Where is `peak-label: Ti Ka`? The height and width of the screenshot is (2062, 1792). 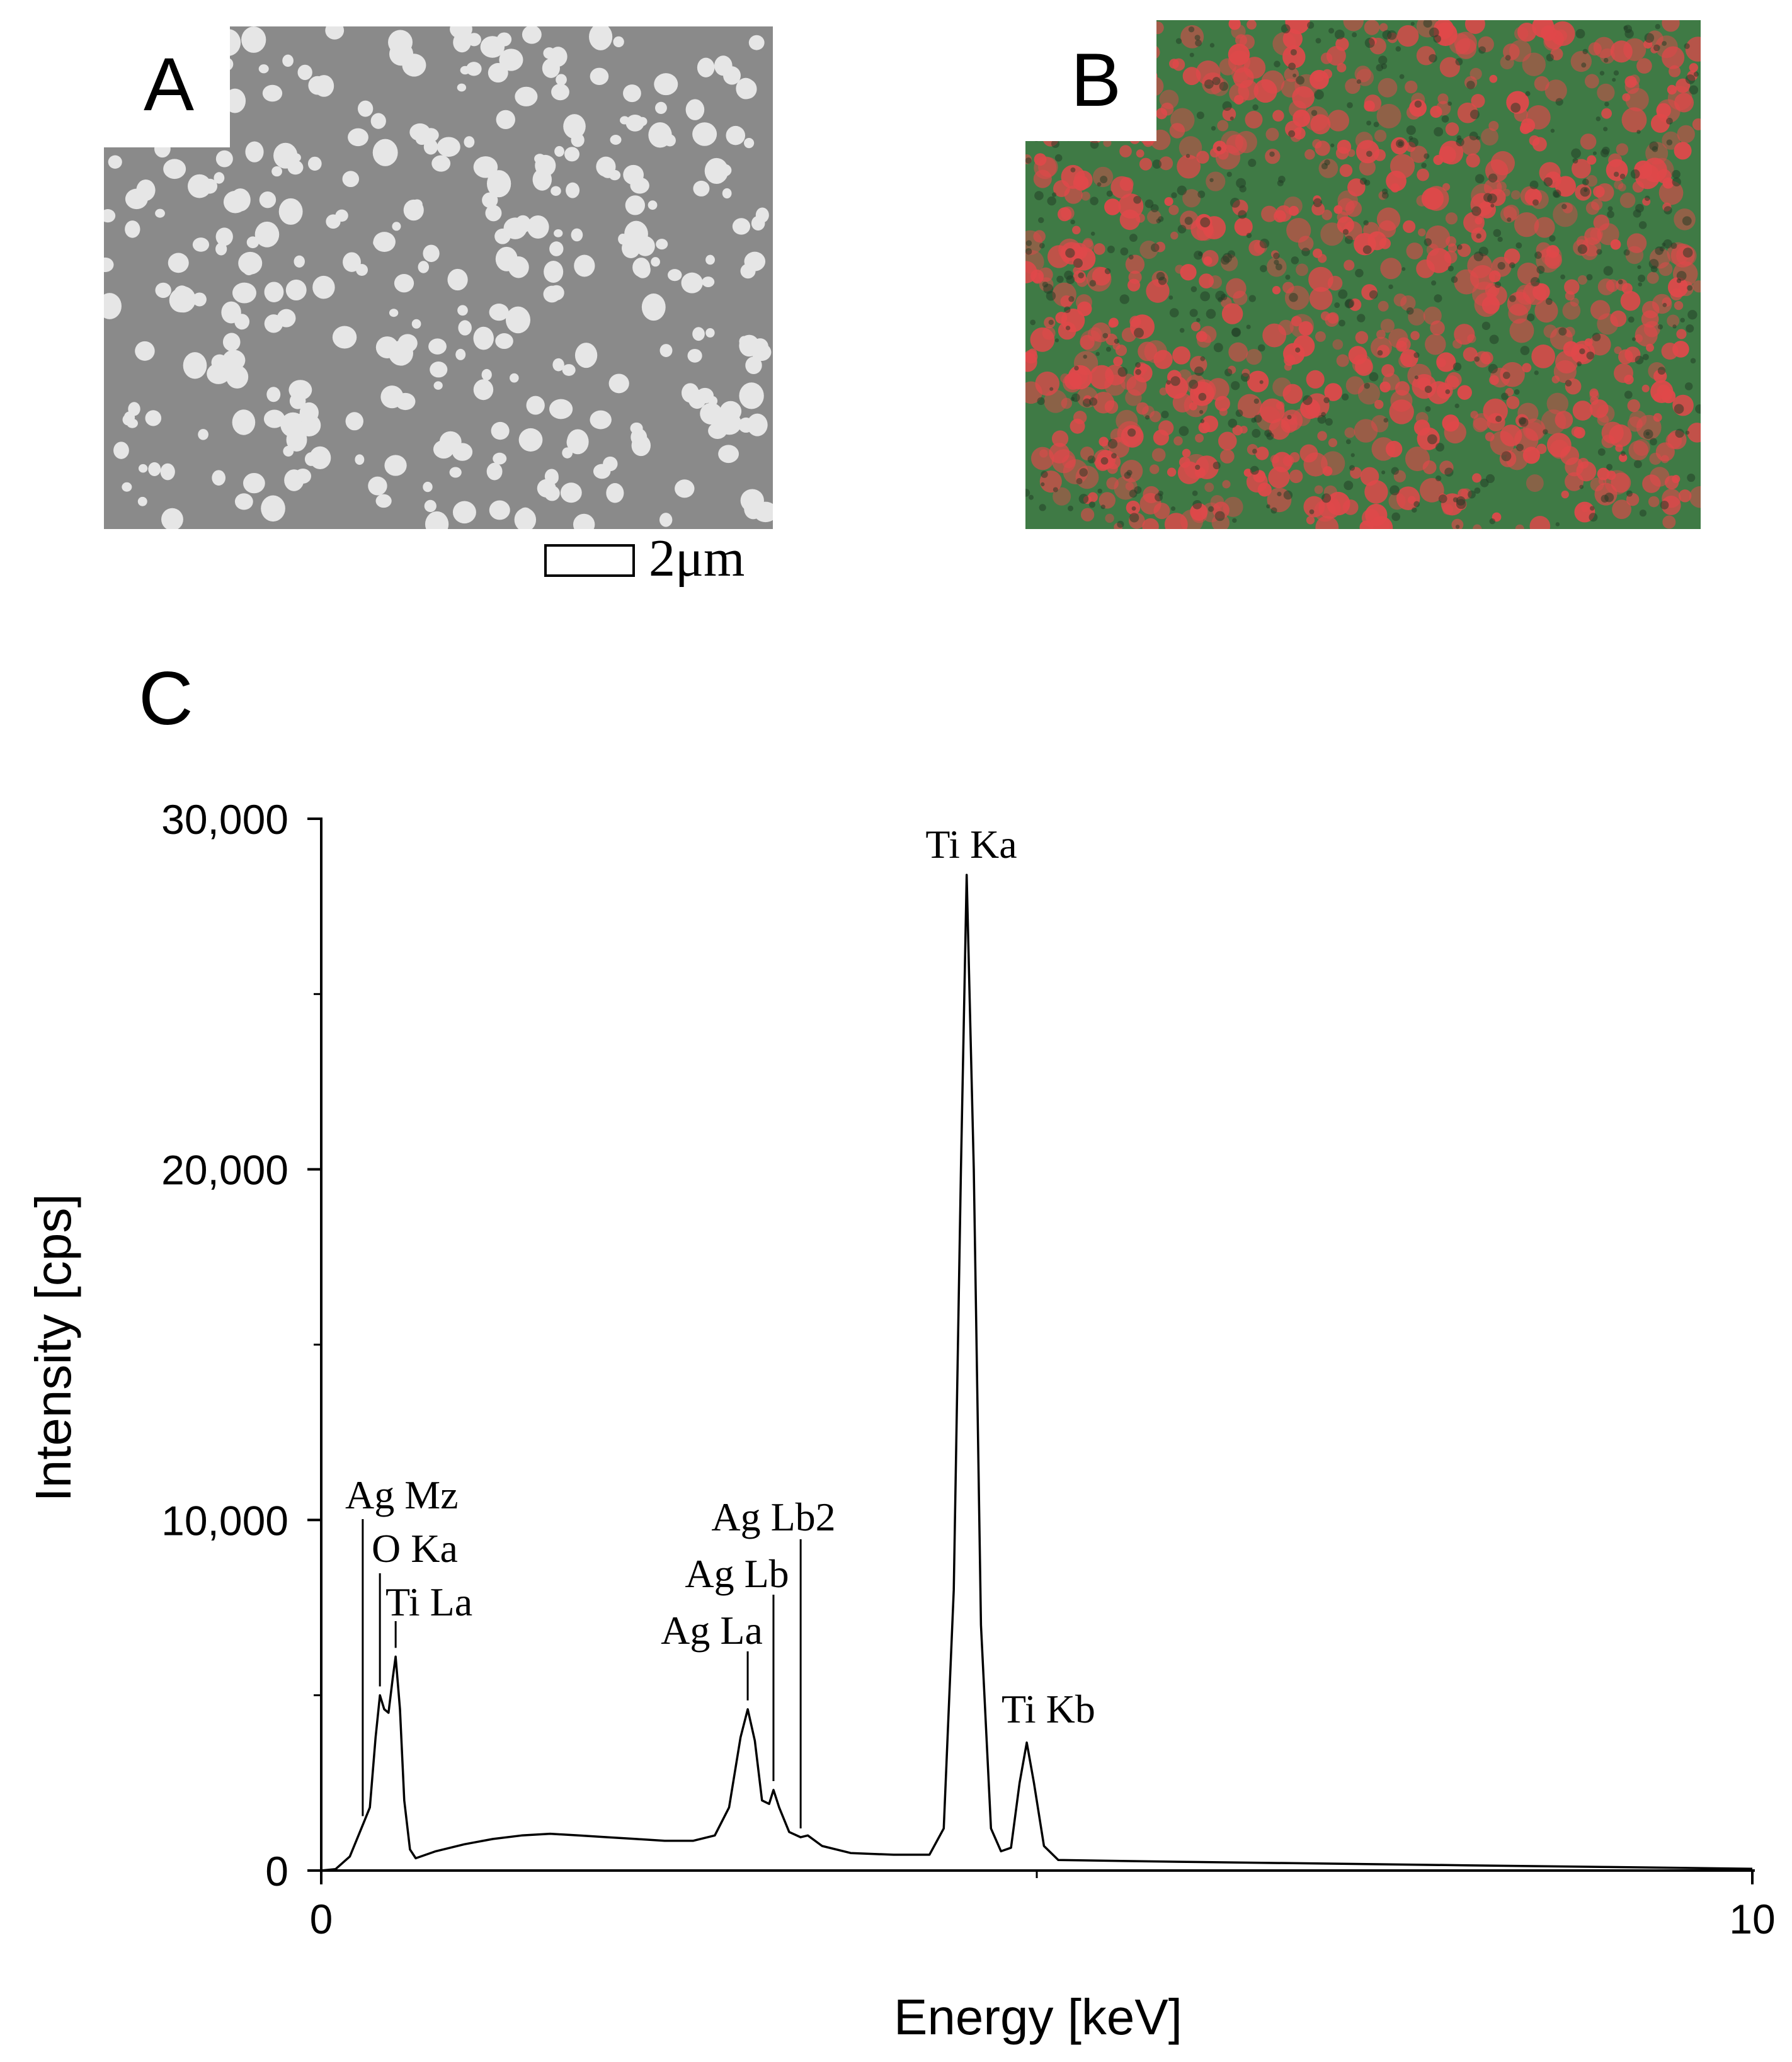 peak-label: Ti Ka is located at coordinates (971, 844).